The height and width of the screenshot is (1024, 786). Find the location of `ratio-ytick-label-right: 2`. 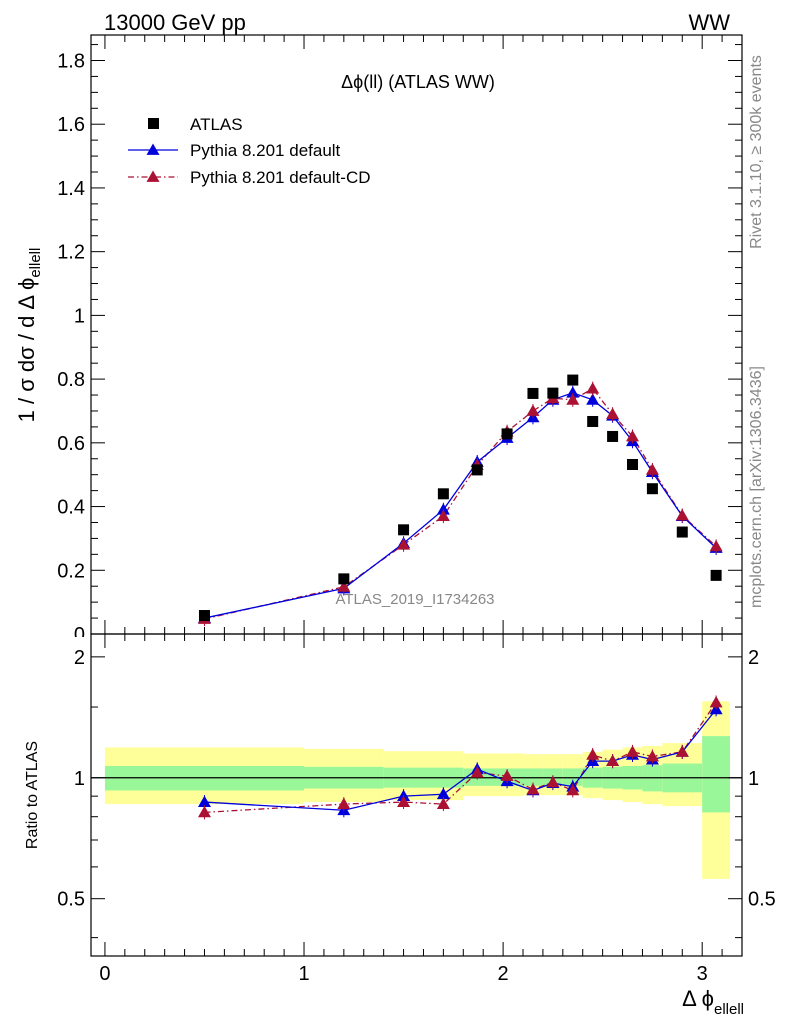

ratio-ytick-label-right: 2 is located at coordinates (753, 658).